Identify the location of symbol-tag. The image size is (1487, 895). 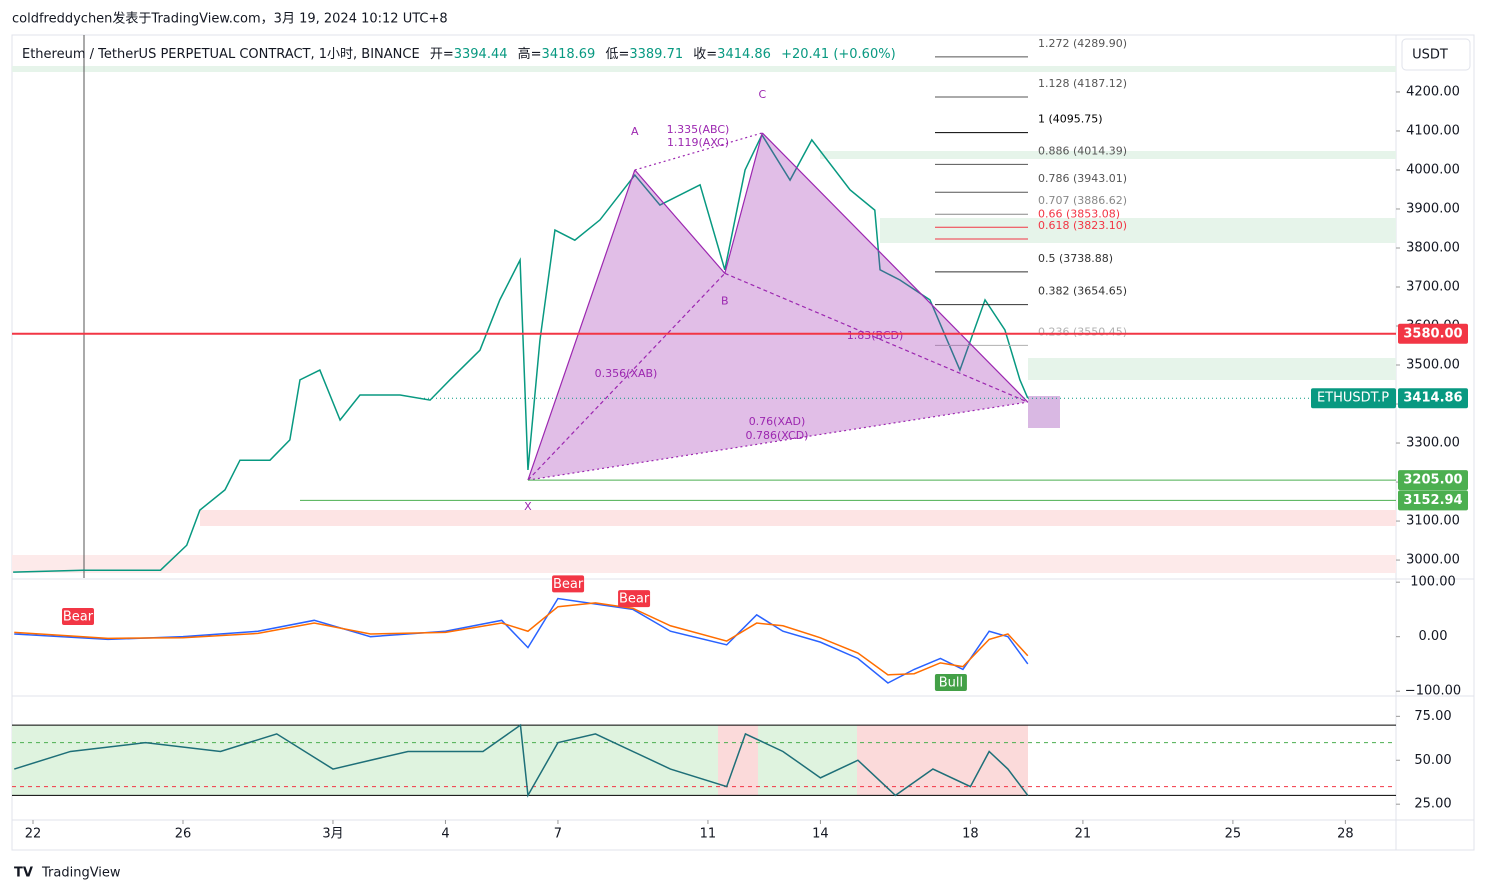
(1353, 398).